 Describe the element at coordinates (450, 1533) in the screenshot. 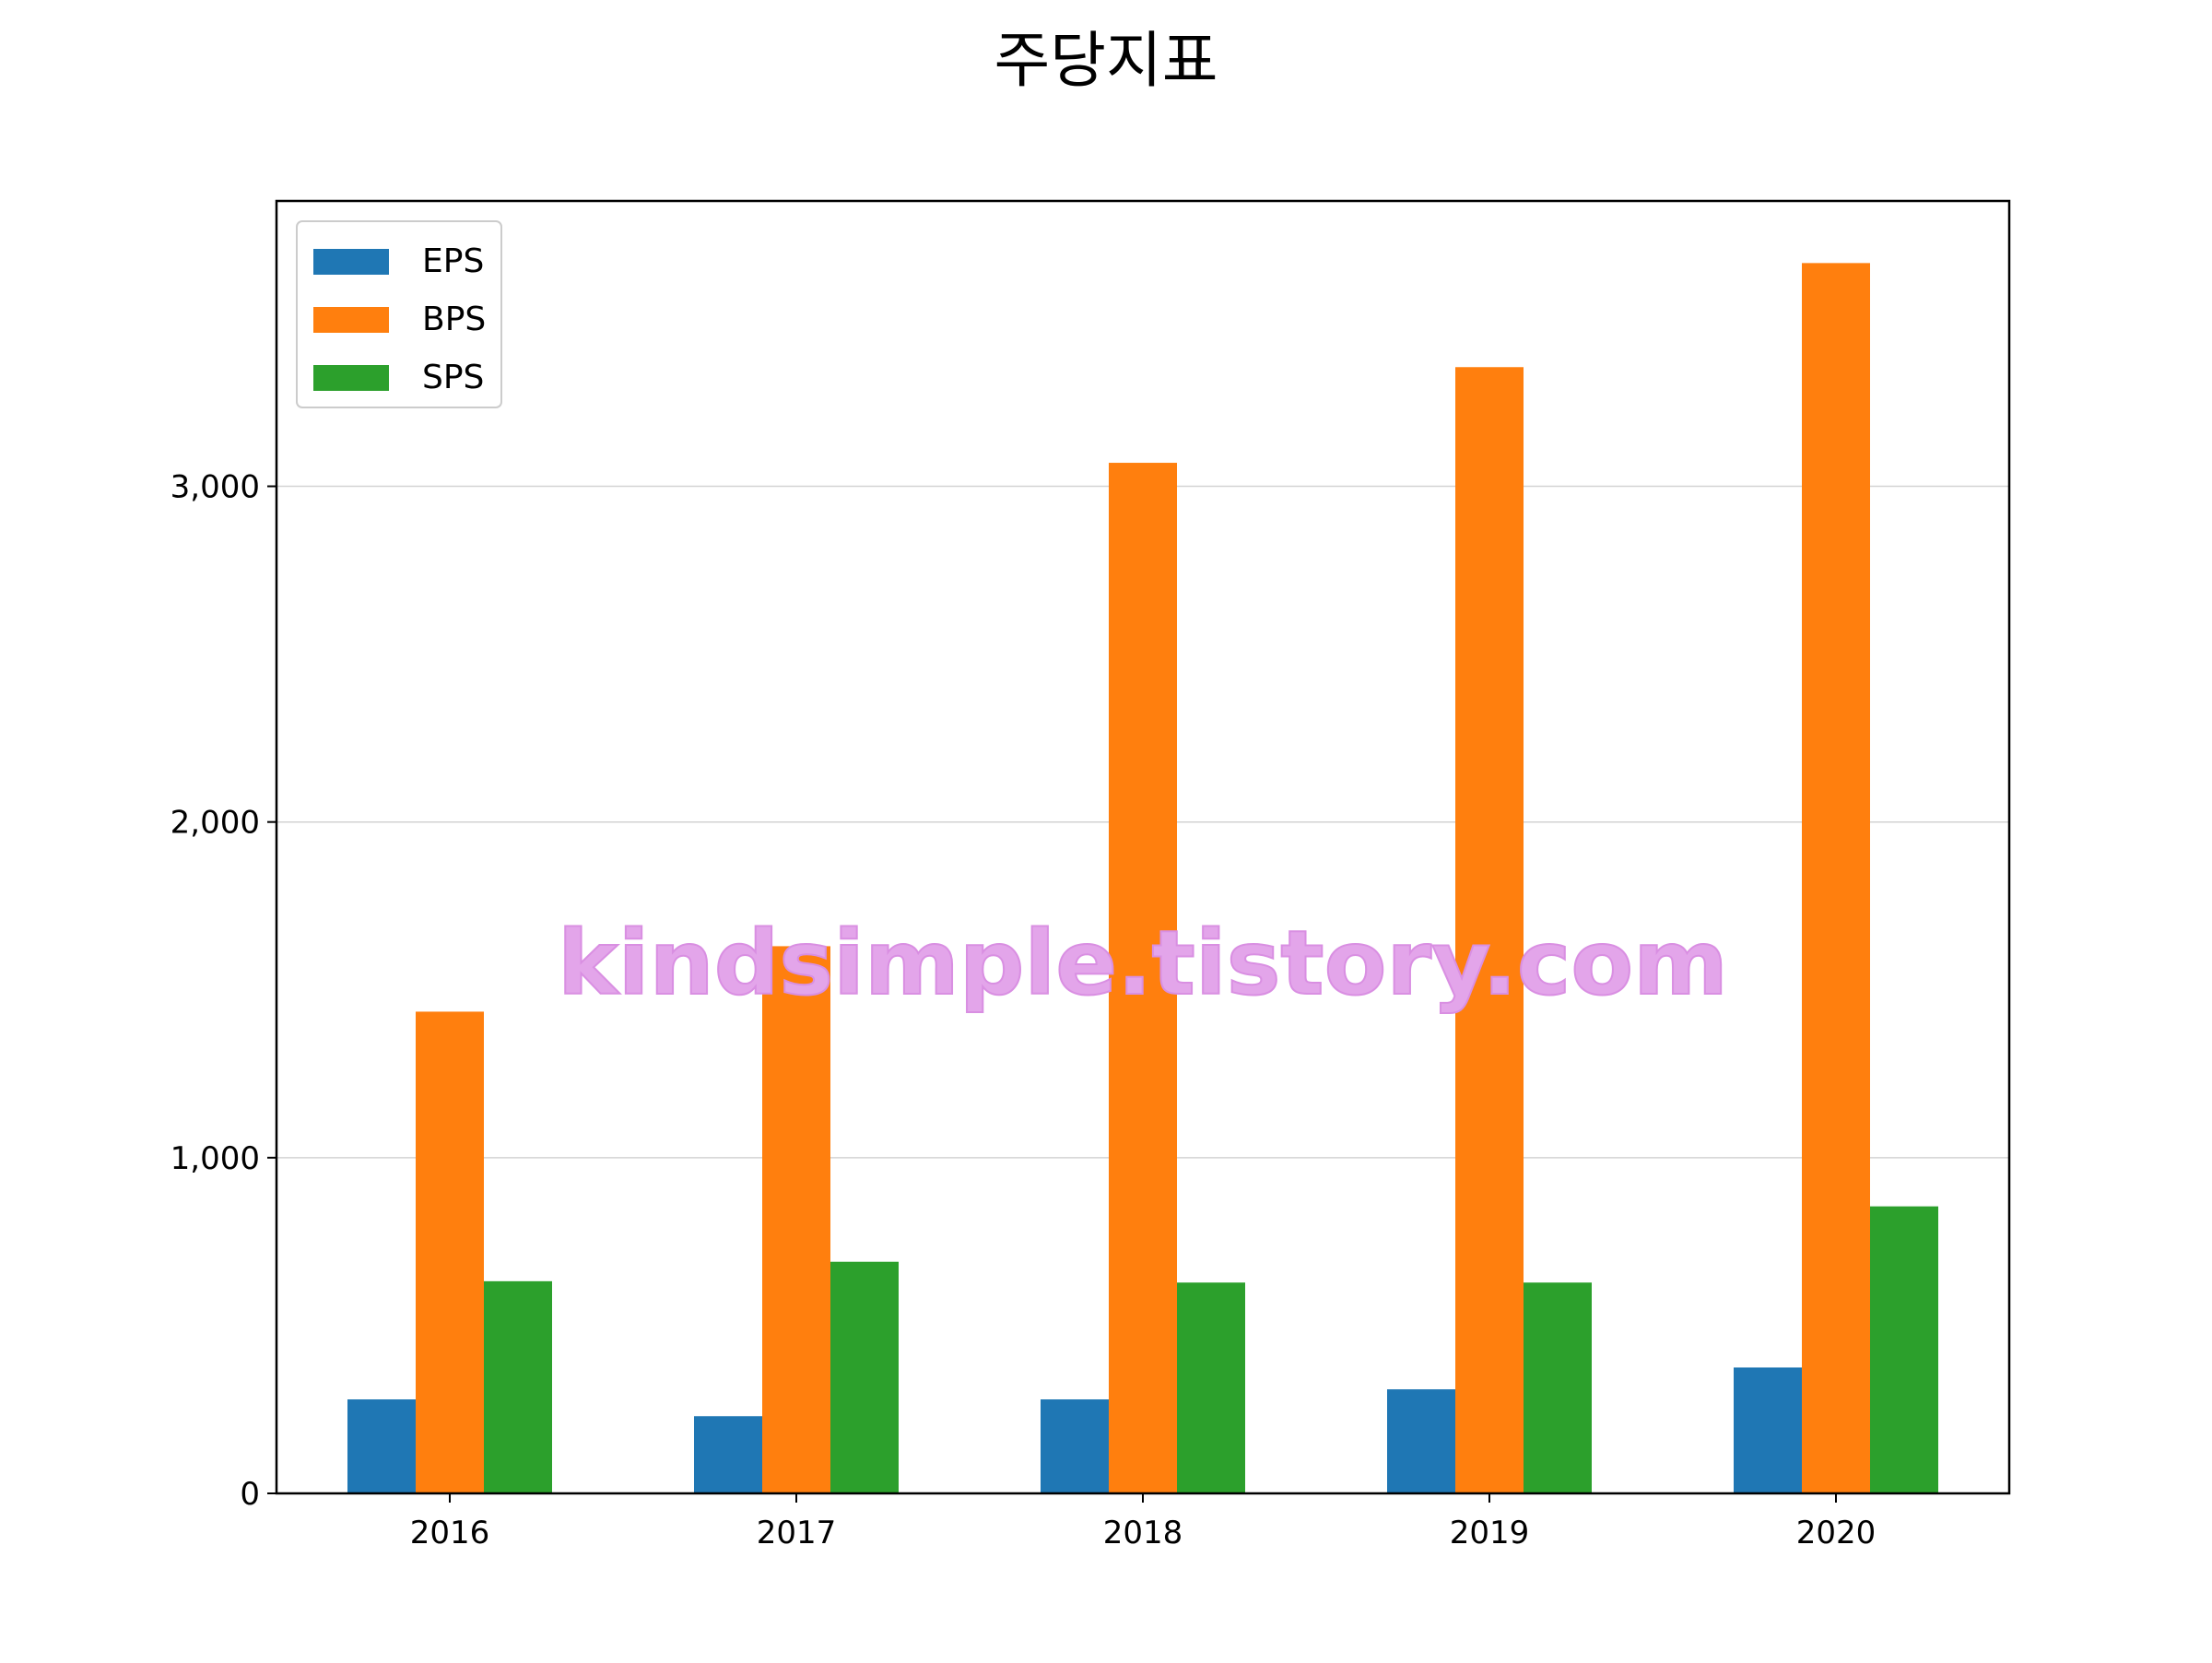

I see `x-tick-label: 2016` at that location.